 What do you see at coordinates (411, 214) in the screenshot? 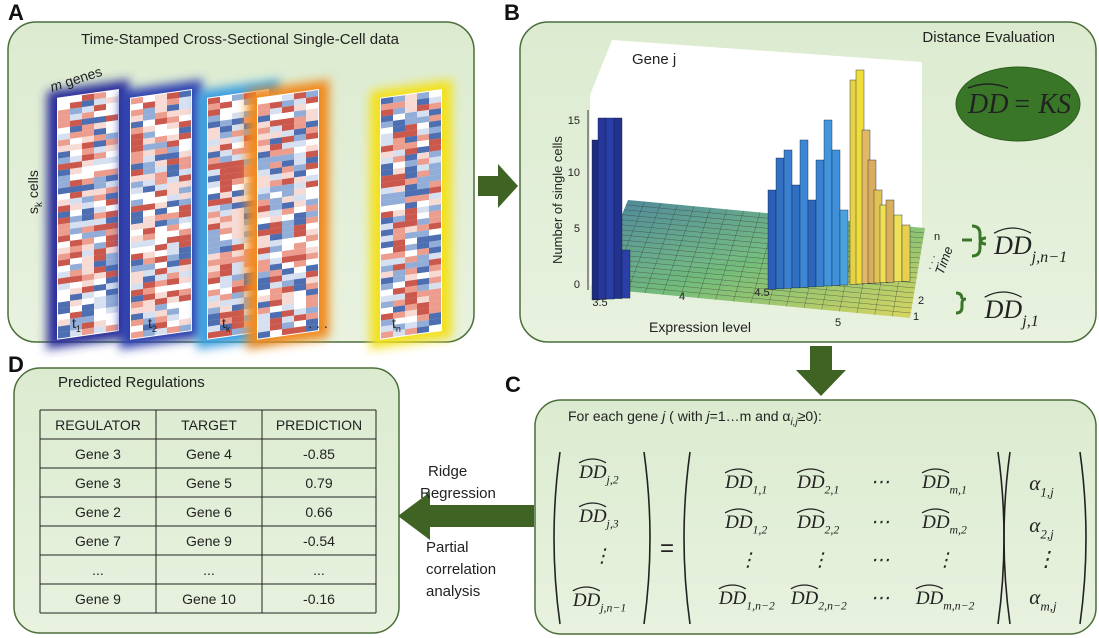
I see `heatmap` at bounding box center [411, 214].